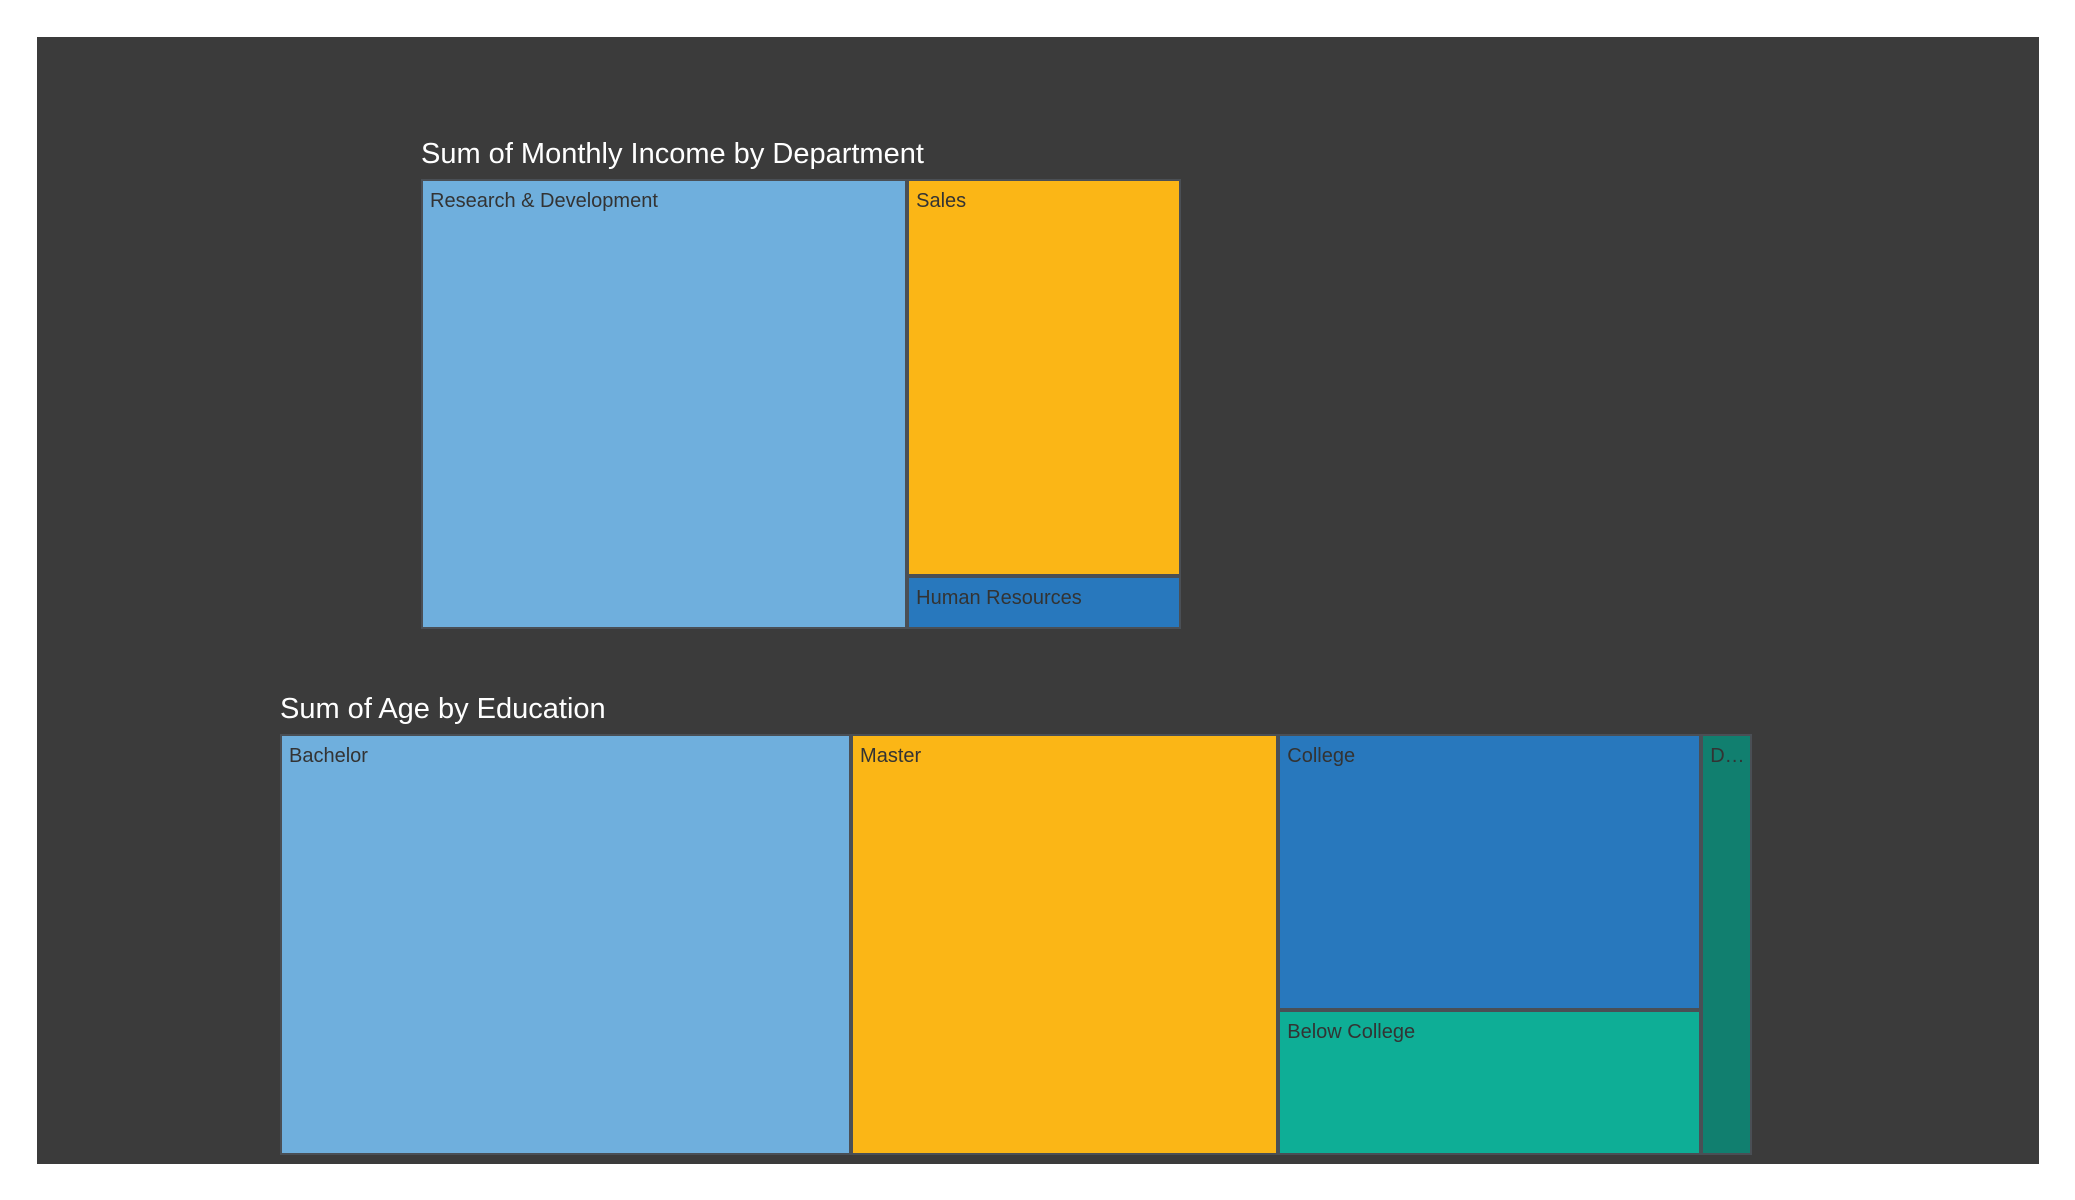 Image resolution: width=2075 pixels, height=1200 pixels. What do you see at coordinates (1490, 872) in the screenshot?
I see `tile-college: College` at bounding box center [1490, 872].